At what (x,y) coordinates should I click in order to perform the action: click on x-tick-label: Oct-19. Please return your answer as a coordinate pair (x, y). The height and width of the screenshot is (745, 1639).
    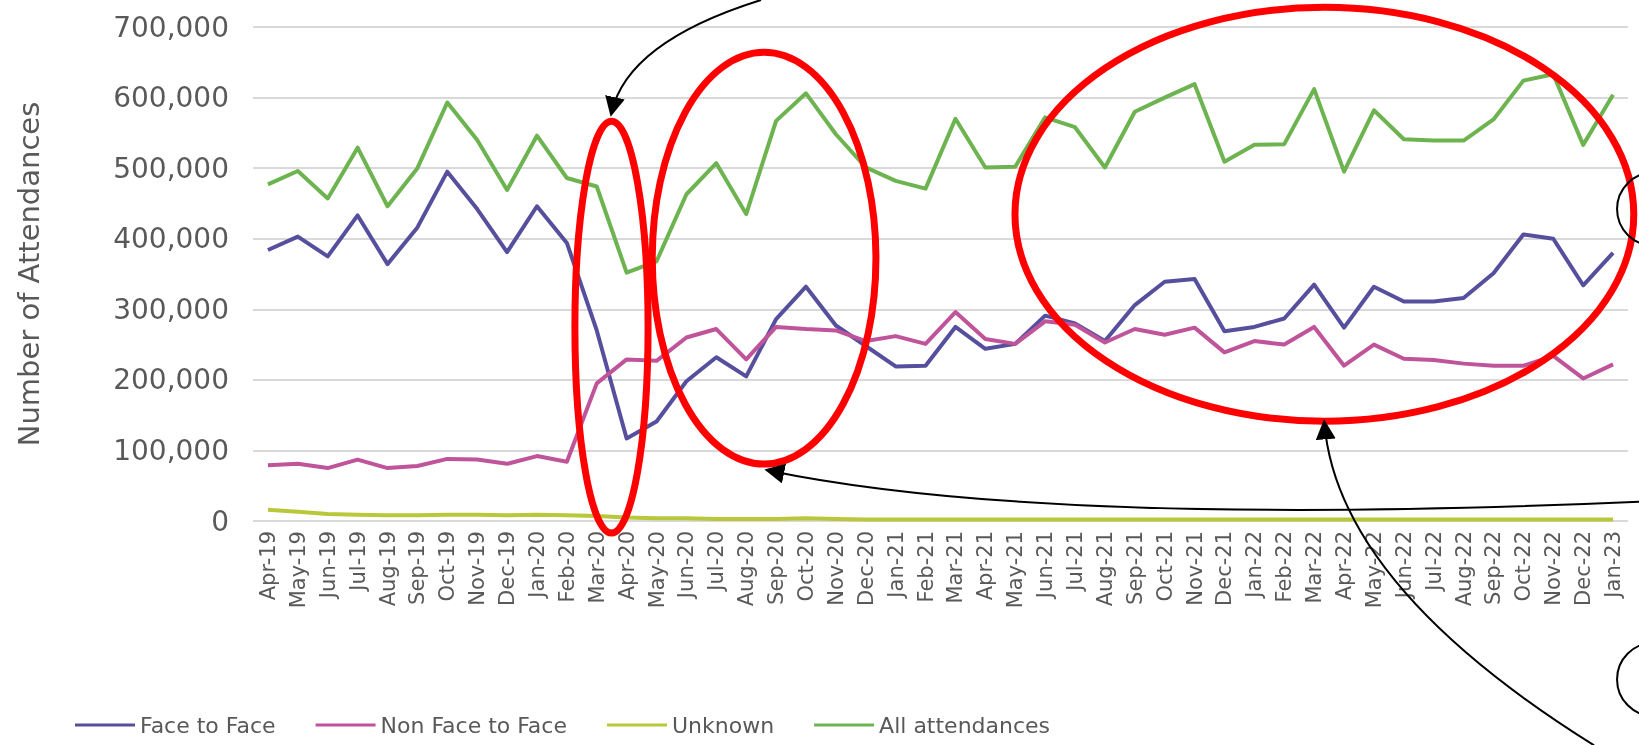
    Looking at the image, I should click on (447, 566).